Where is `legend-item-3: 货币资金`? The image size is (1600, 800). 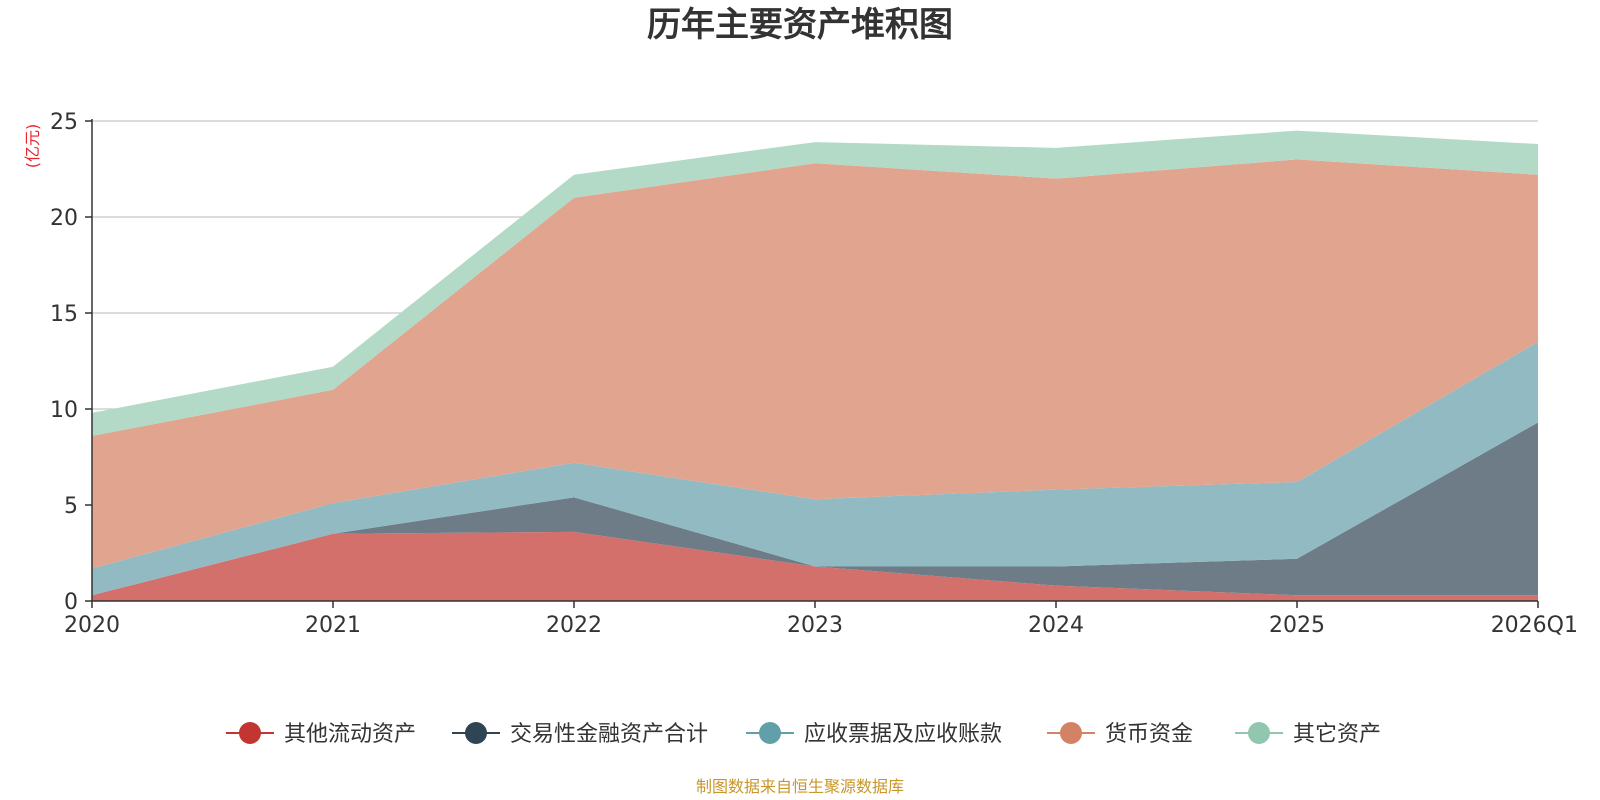 legend-item-3: 货币资金 is located at coordinates (1120, 734).